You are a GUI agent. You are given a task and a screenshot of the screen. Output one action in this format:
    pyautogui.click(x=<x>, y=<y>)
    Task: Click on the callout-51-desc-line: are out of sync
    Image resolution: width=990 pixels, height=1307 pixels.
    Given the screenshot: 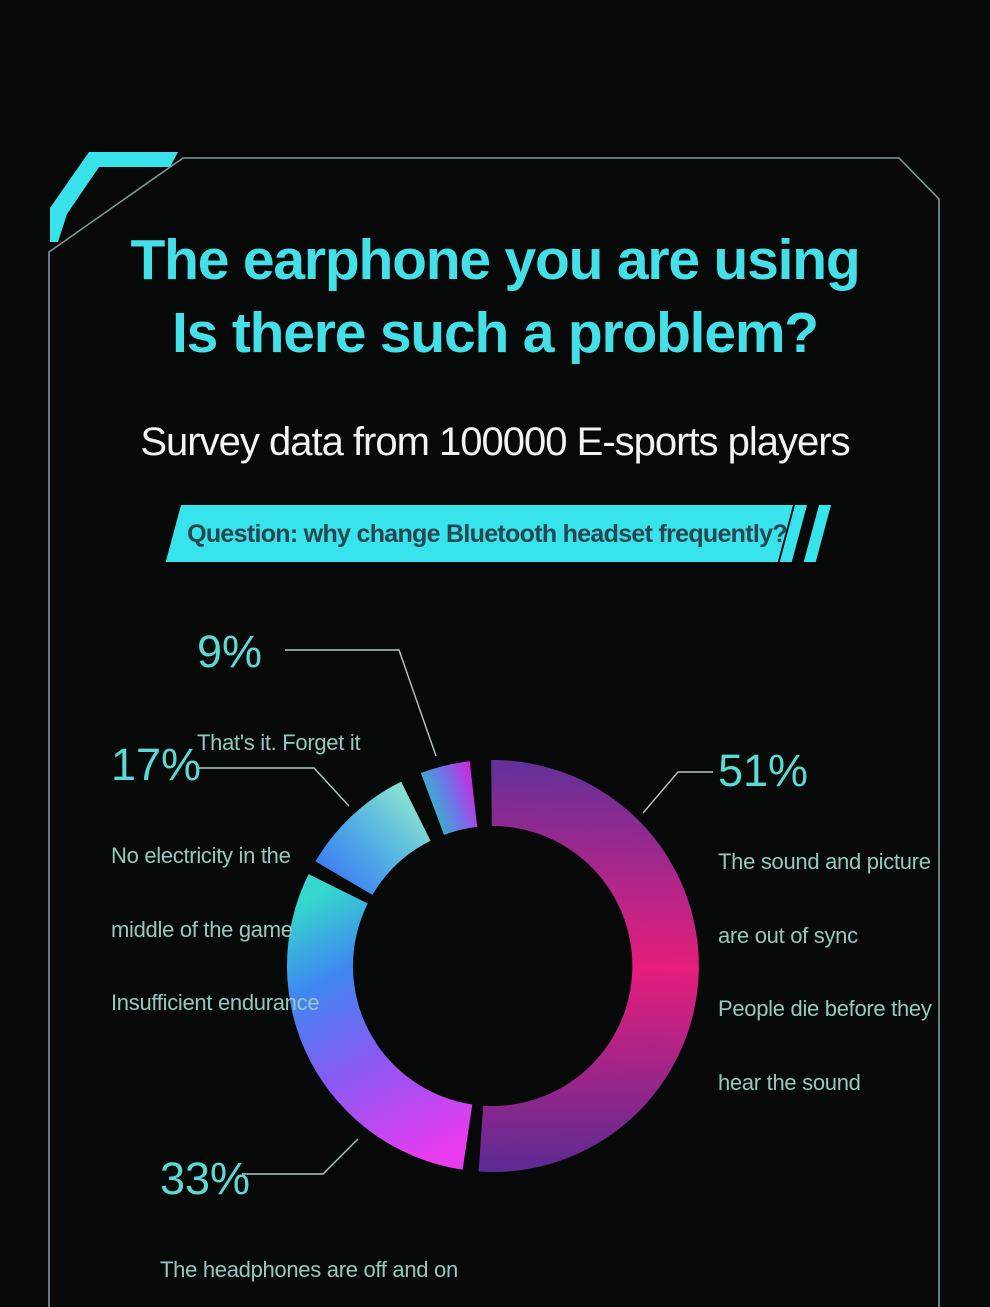 What is the action you would take?
    pyautogui.click(x=788, y=935)
    